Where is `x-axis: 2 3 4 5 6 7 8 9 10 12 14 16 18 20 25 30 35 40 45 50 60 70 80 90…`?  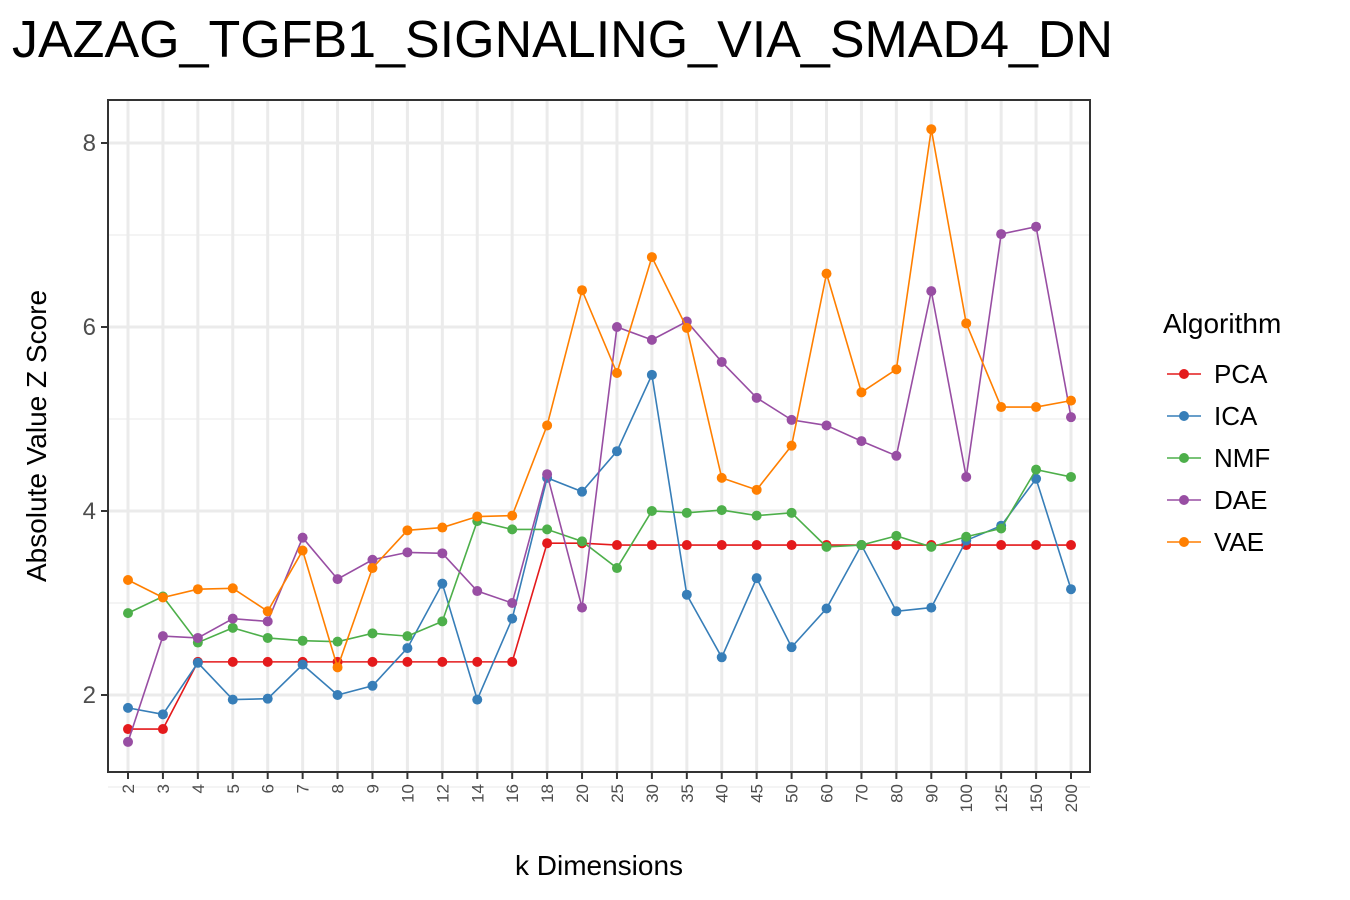
x-axis: 2 3 4 5 6 7 8 9 10 12 14 16 18 20 25 30 35 40 45 50 60 70 80 90… is located at coordinates (600, 792).